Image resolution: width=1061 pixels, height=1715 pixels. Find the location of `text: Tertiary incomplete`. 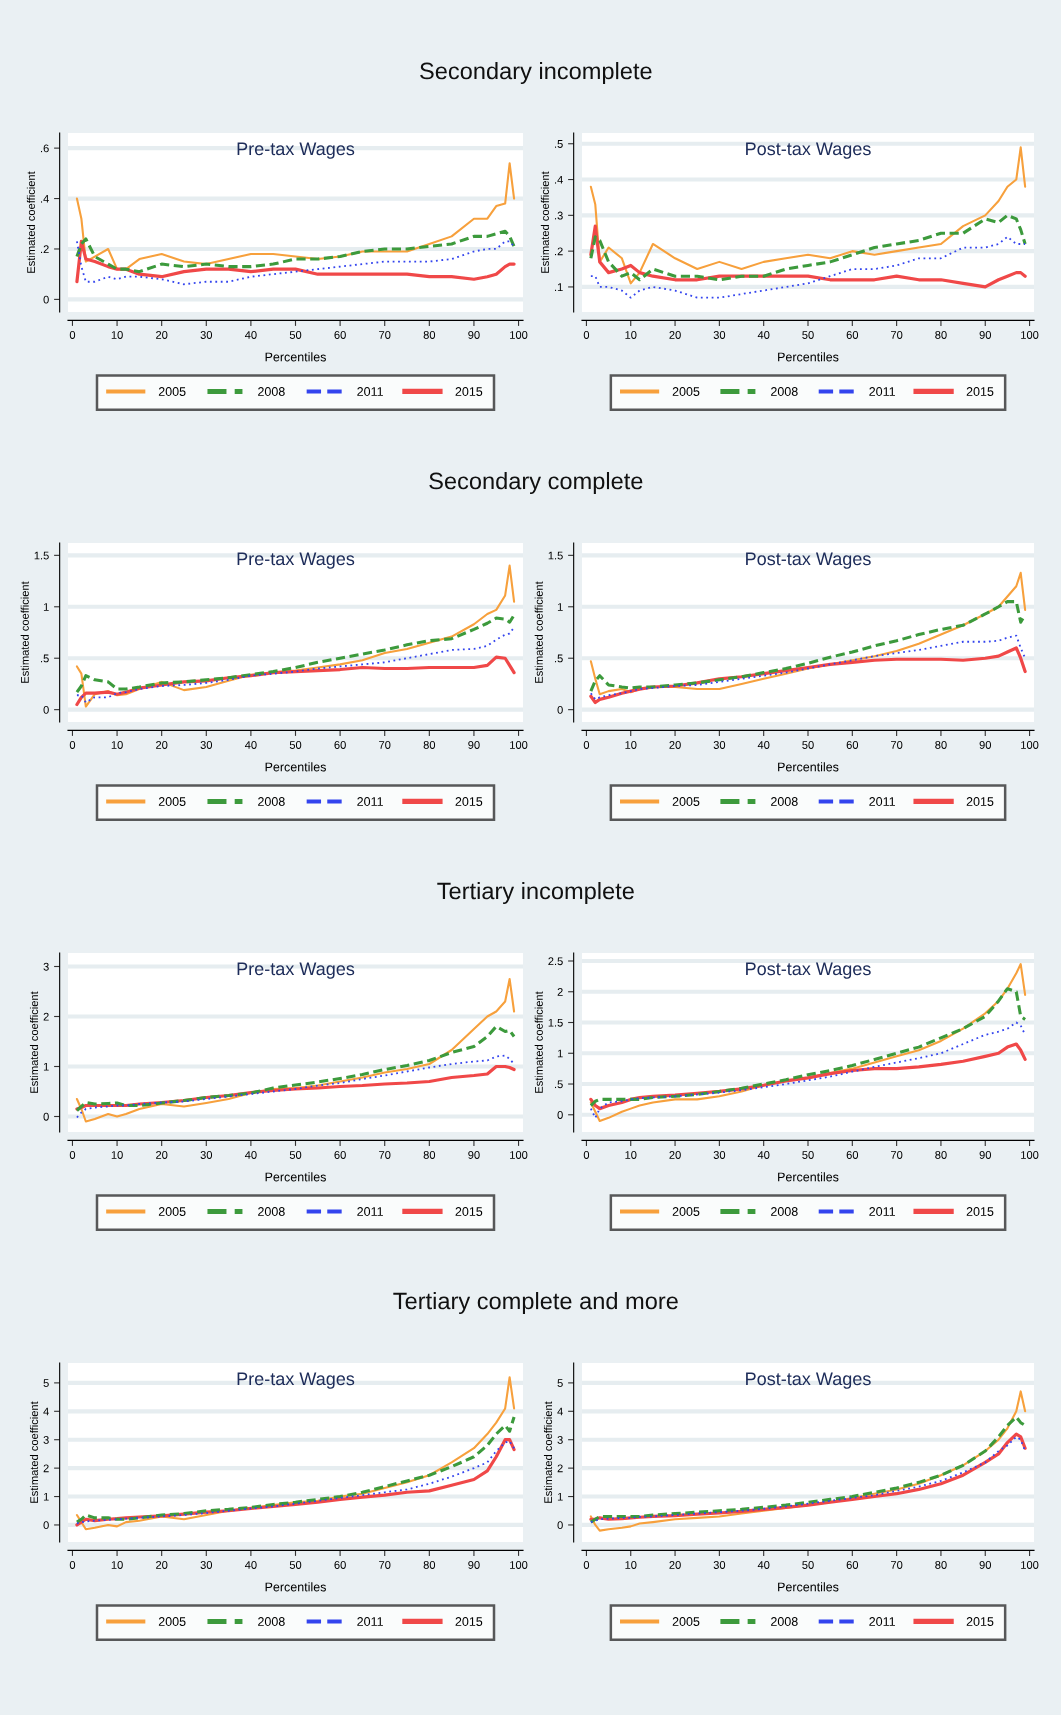

text: Tertiary incomplete is located at coordinates (535, 892).